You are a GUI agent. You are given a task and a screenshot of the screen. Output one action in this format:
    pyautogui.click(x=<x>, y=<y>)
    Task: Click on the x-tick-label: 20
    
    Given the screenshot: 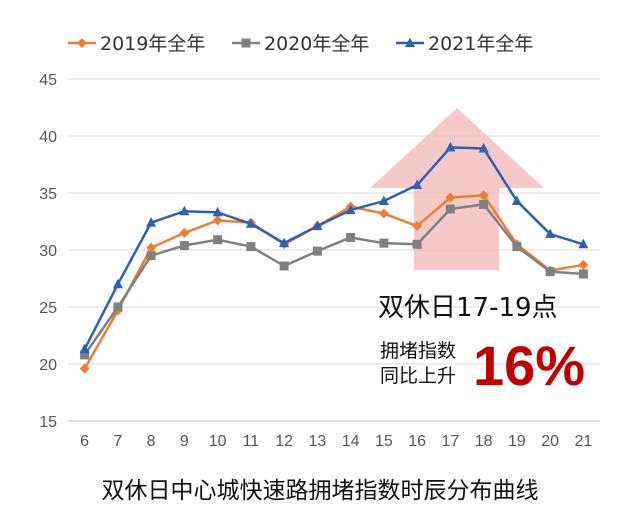 What is the action you would take?
    pyautogui.click(x=550, y=441)
    